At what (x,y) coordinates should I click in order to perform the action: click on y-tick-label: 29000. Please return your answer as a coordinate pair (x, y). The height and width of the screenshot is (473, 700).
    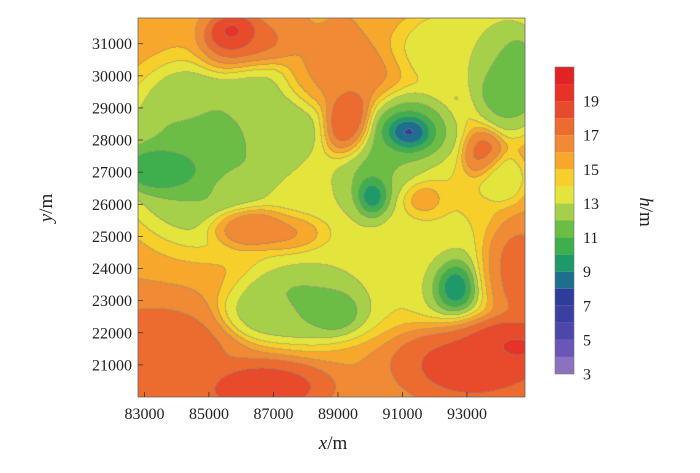
    Looking at the image, I should click on (112, 108).